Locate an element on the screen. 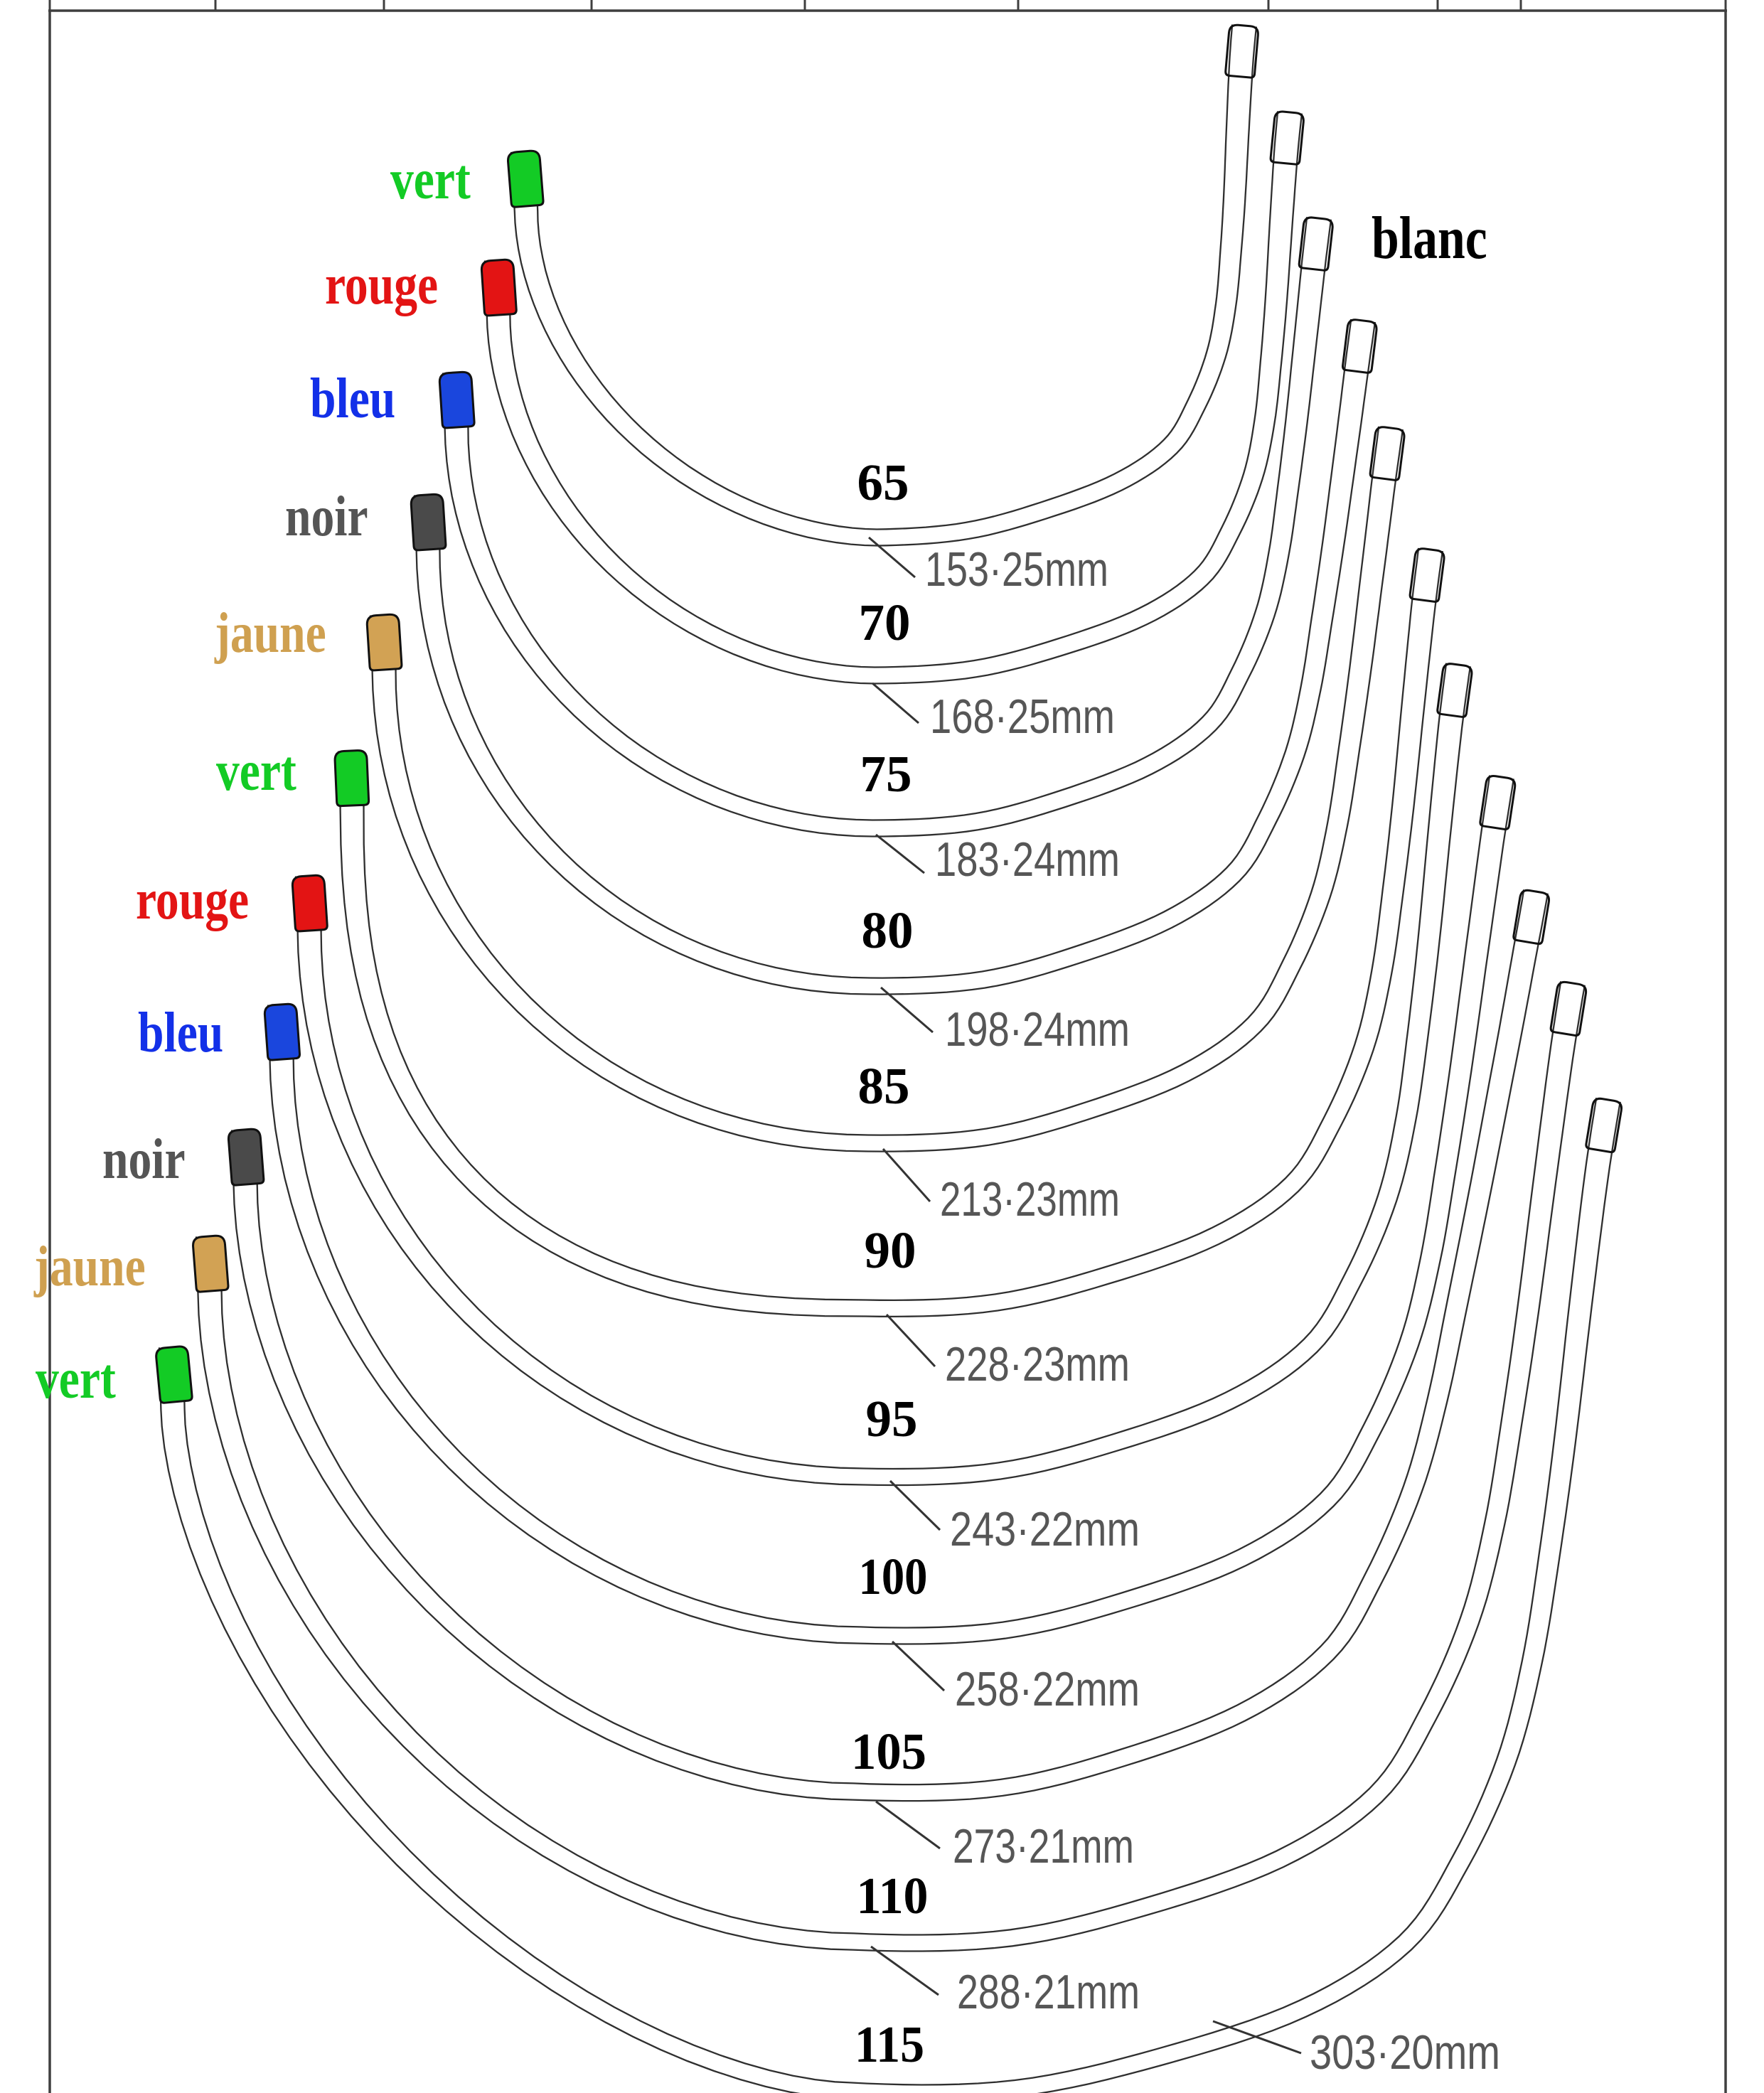 The image size is (1764, 2093). svg-text: 228·23mm is located at coordinates (1037, 1364).